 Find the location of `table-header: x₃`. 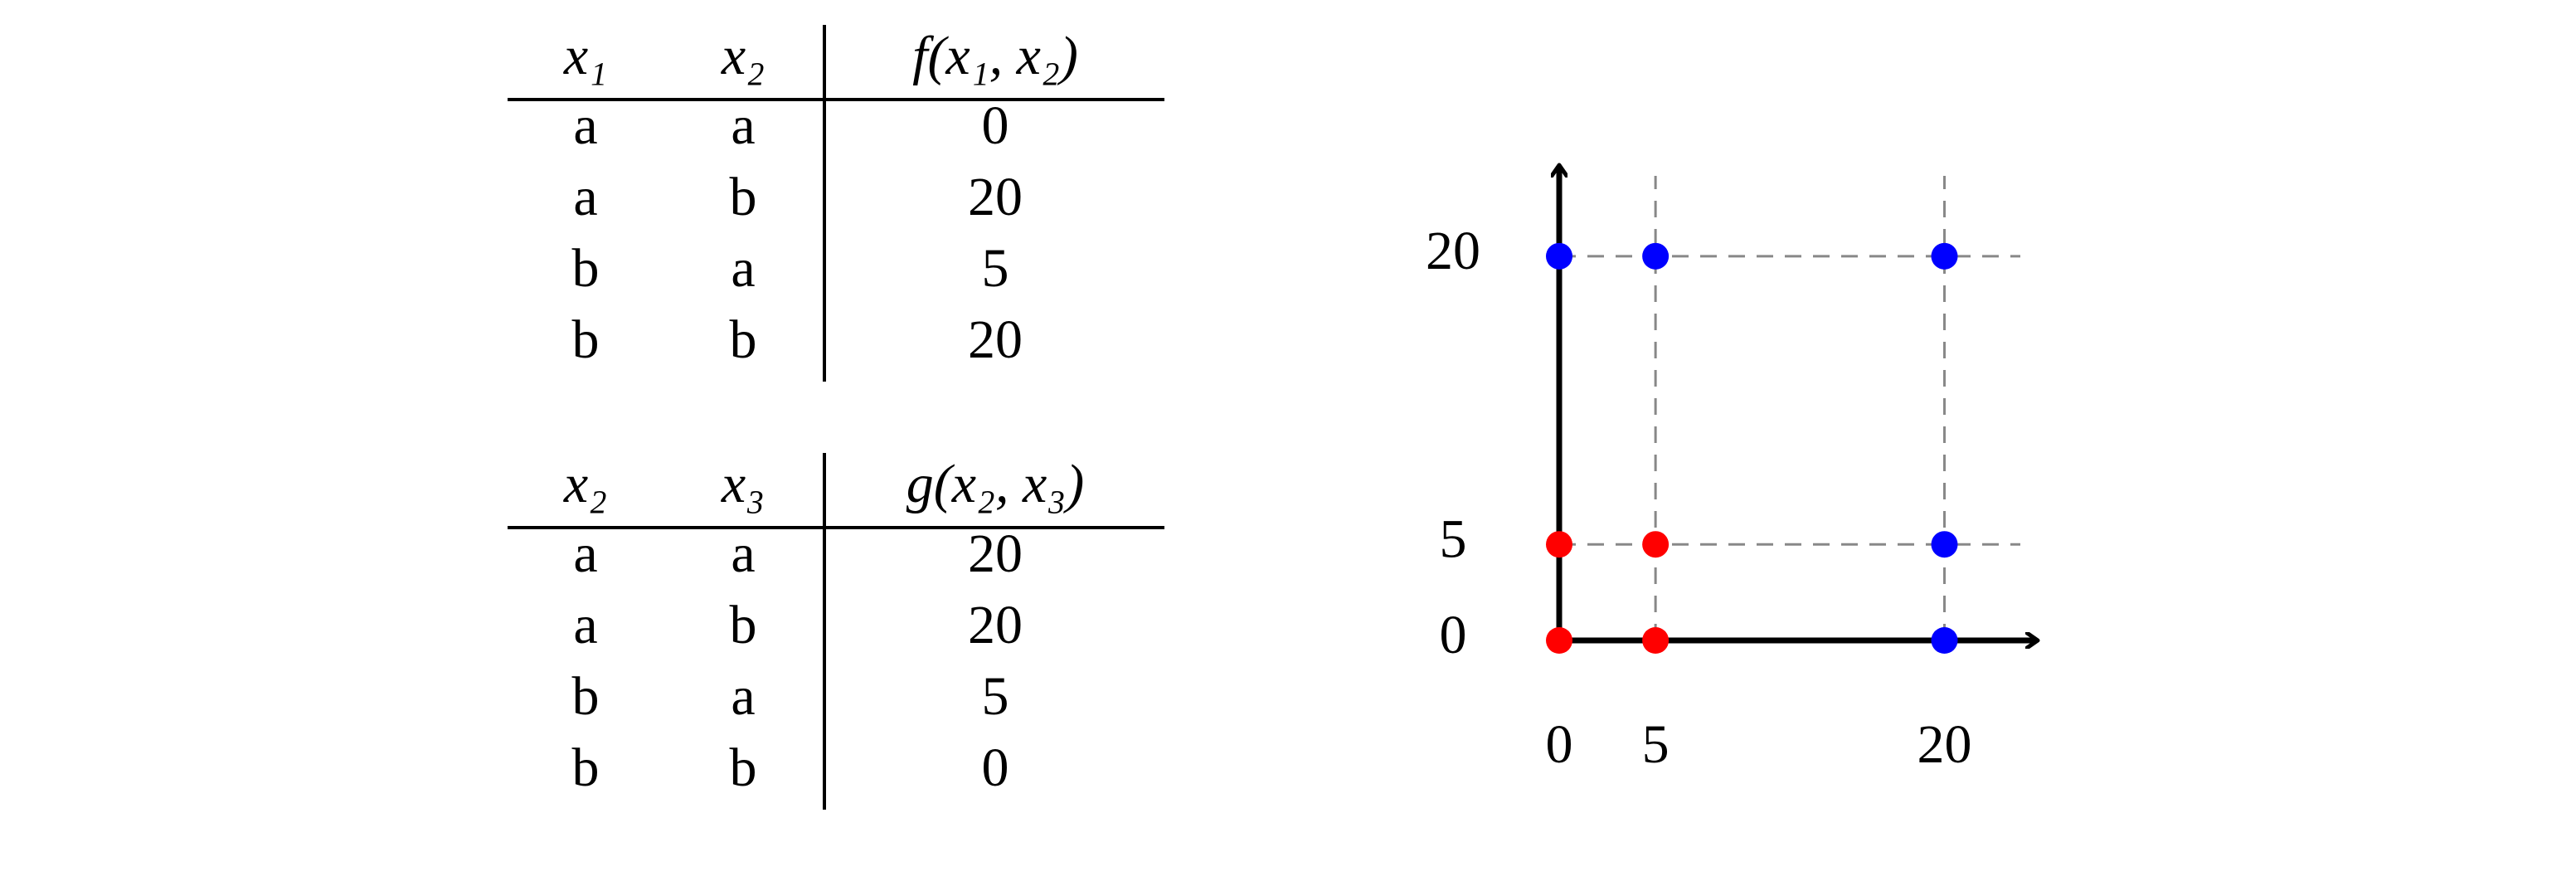

table-header: x₃ is located at coordinates (743, 484).